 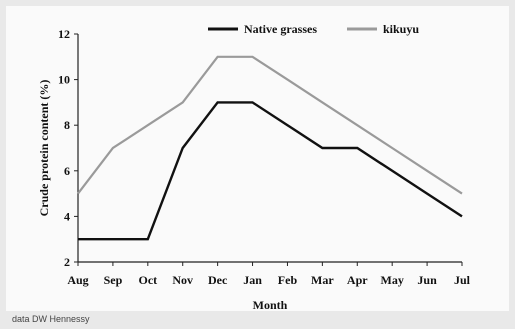 What do you see at coordinates (147, 280) in the screenshot?
I see `x-tick-label: Oct` at bounding box center [147, 280].